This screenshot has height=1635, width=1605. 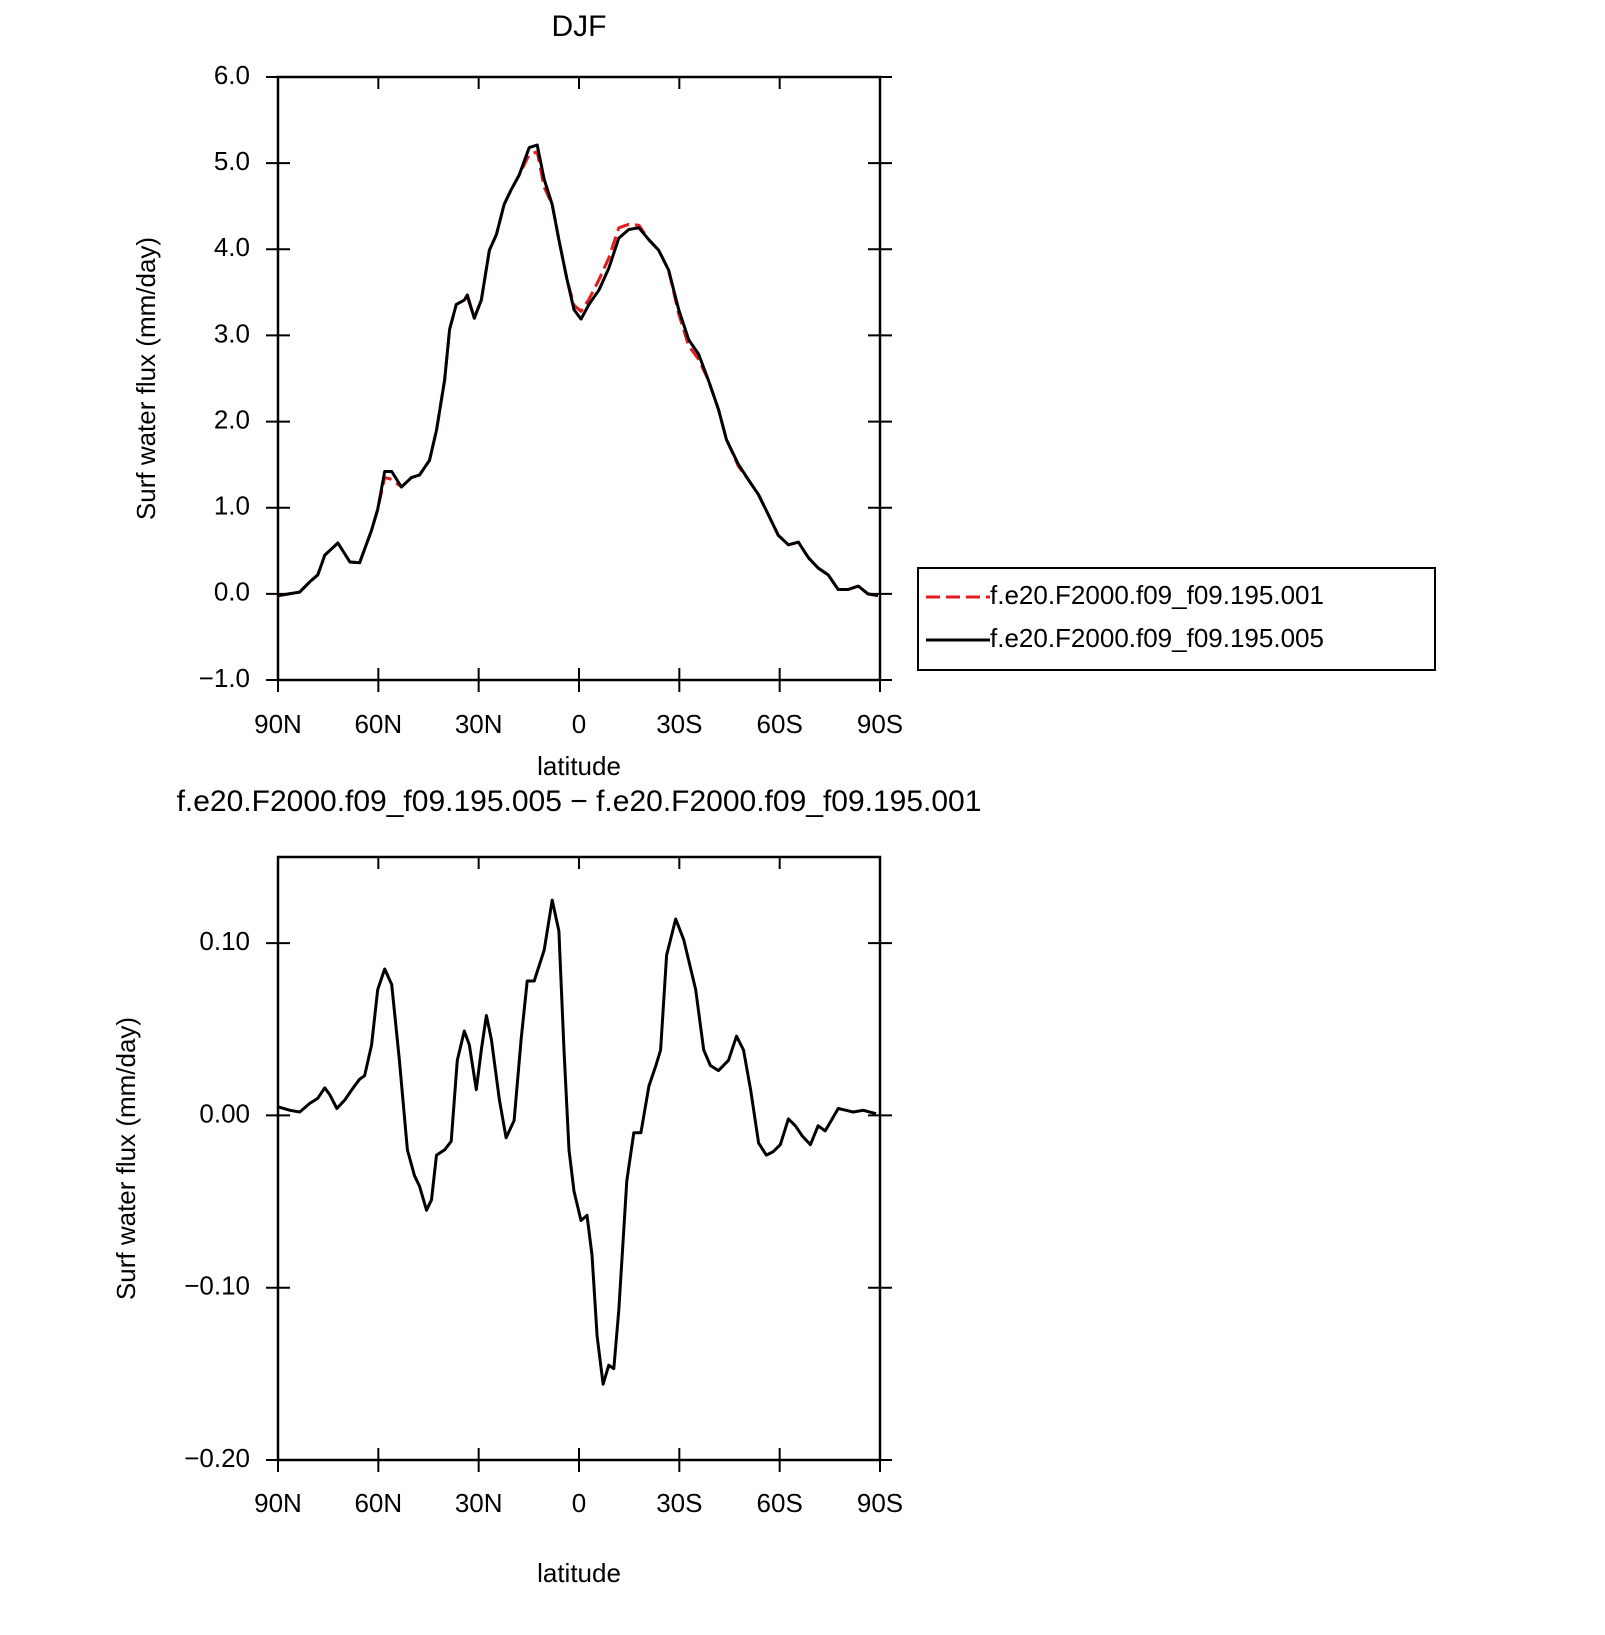 I want to click on legend-label: f.e20.F2000.f09_f09.195.005, so click(x=1157, y=638).